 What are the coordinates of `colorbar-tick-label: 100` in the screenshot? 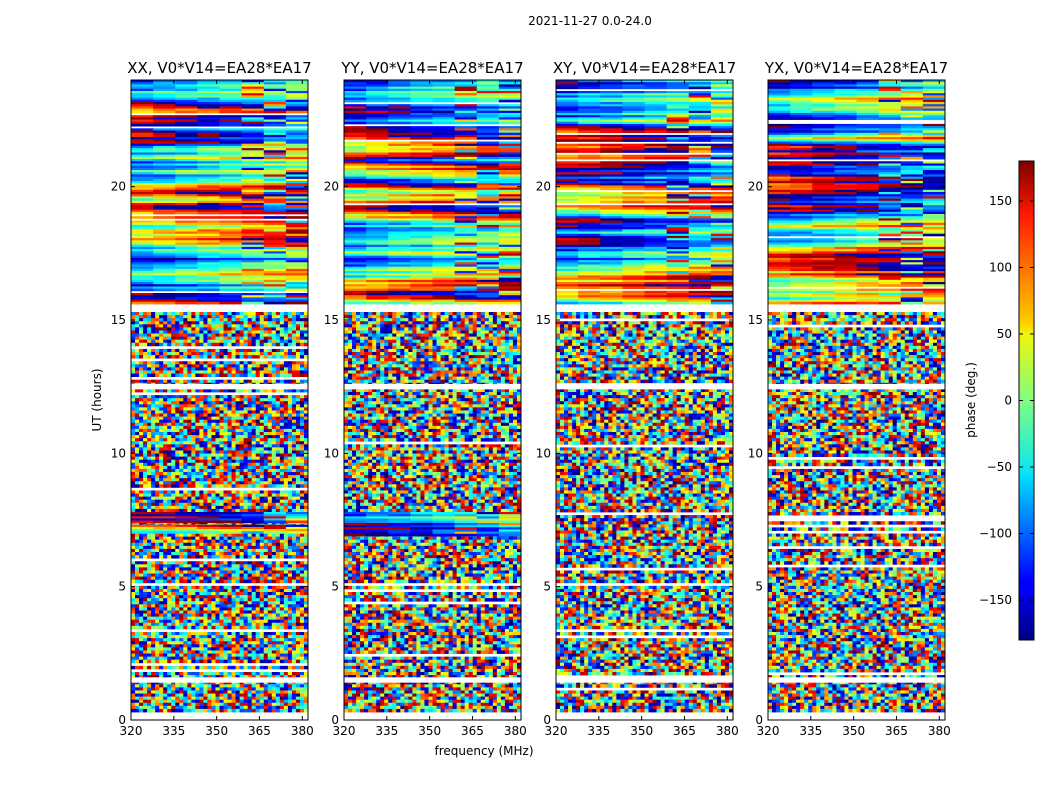 It's located at (1000, 267).